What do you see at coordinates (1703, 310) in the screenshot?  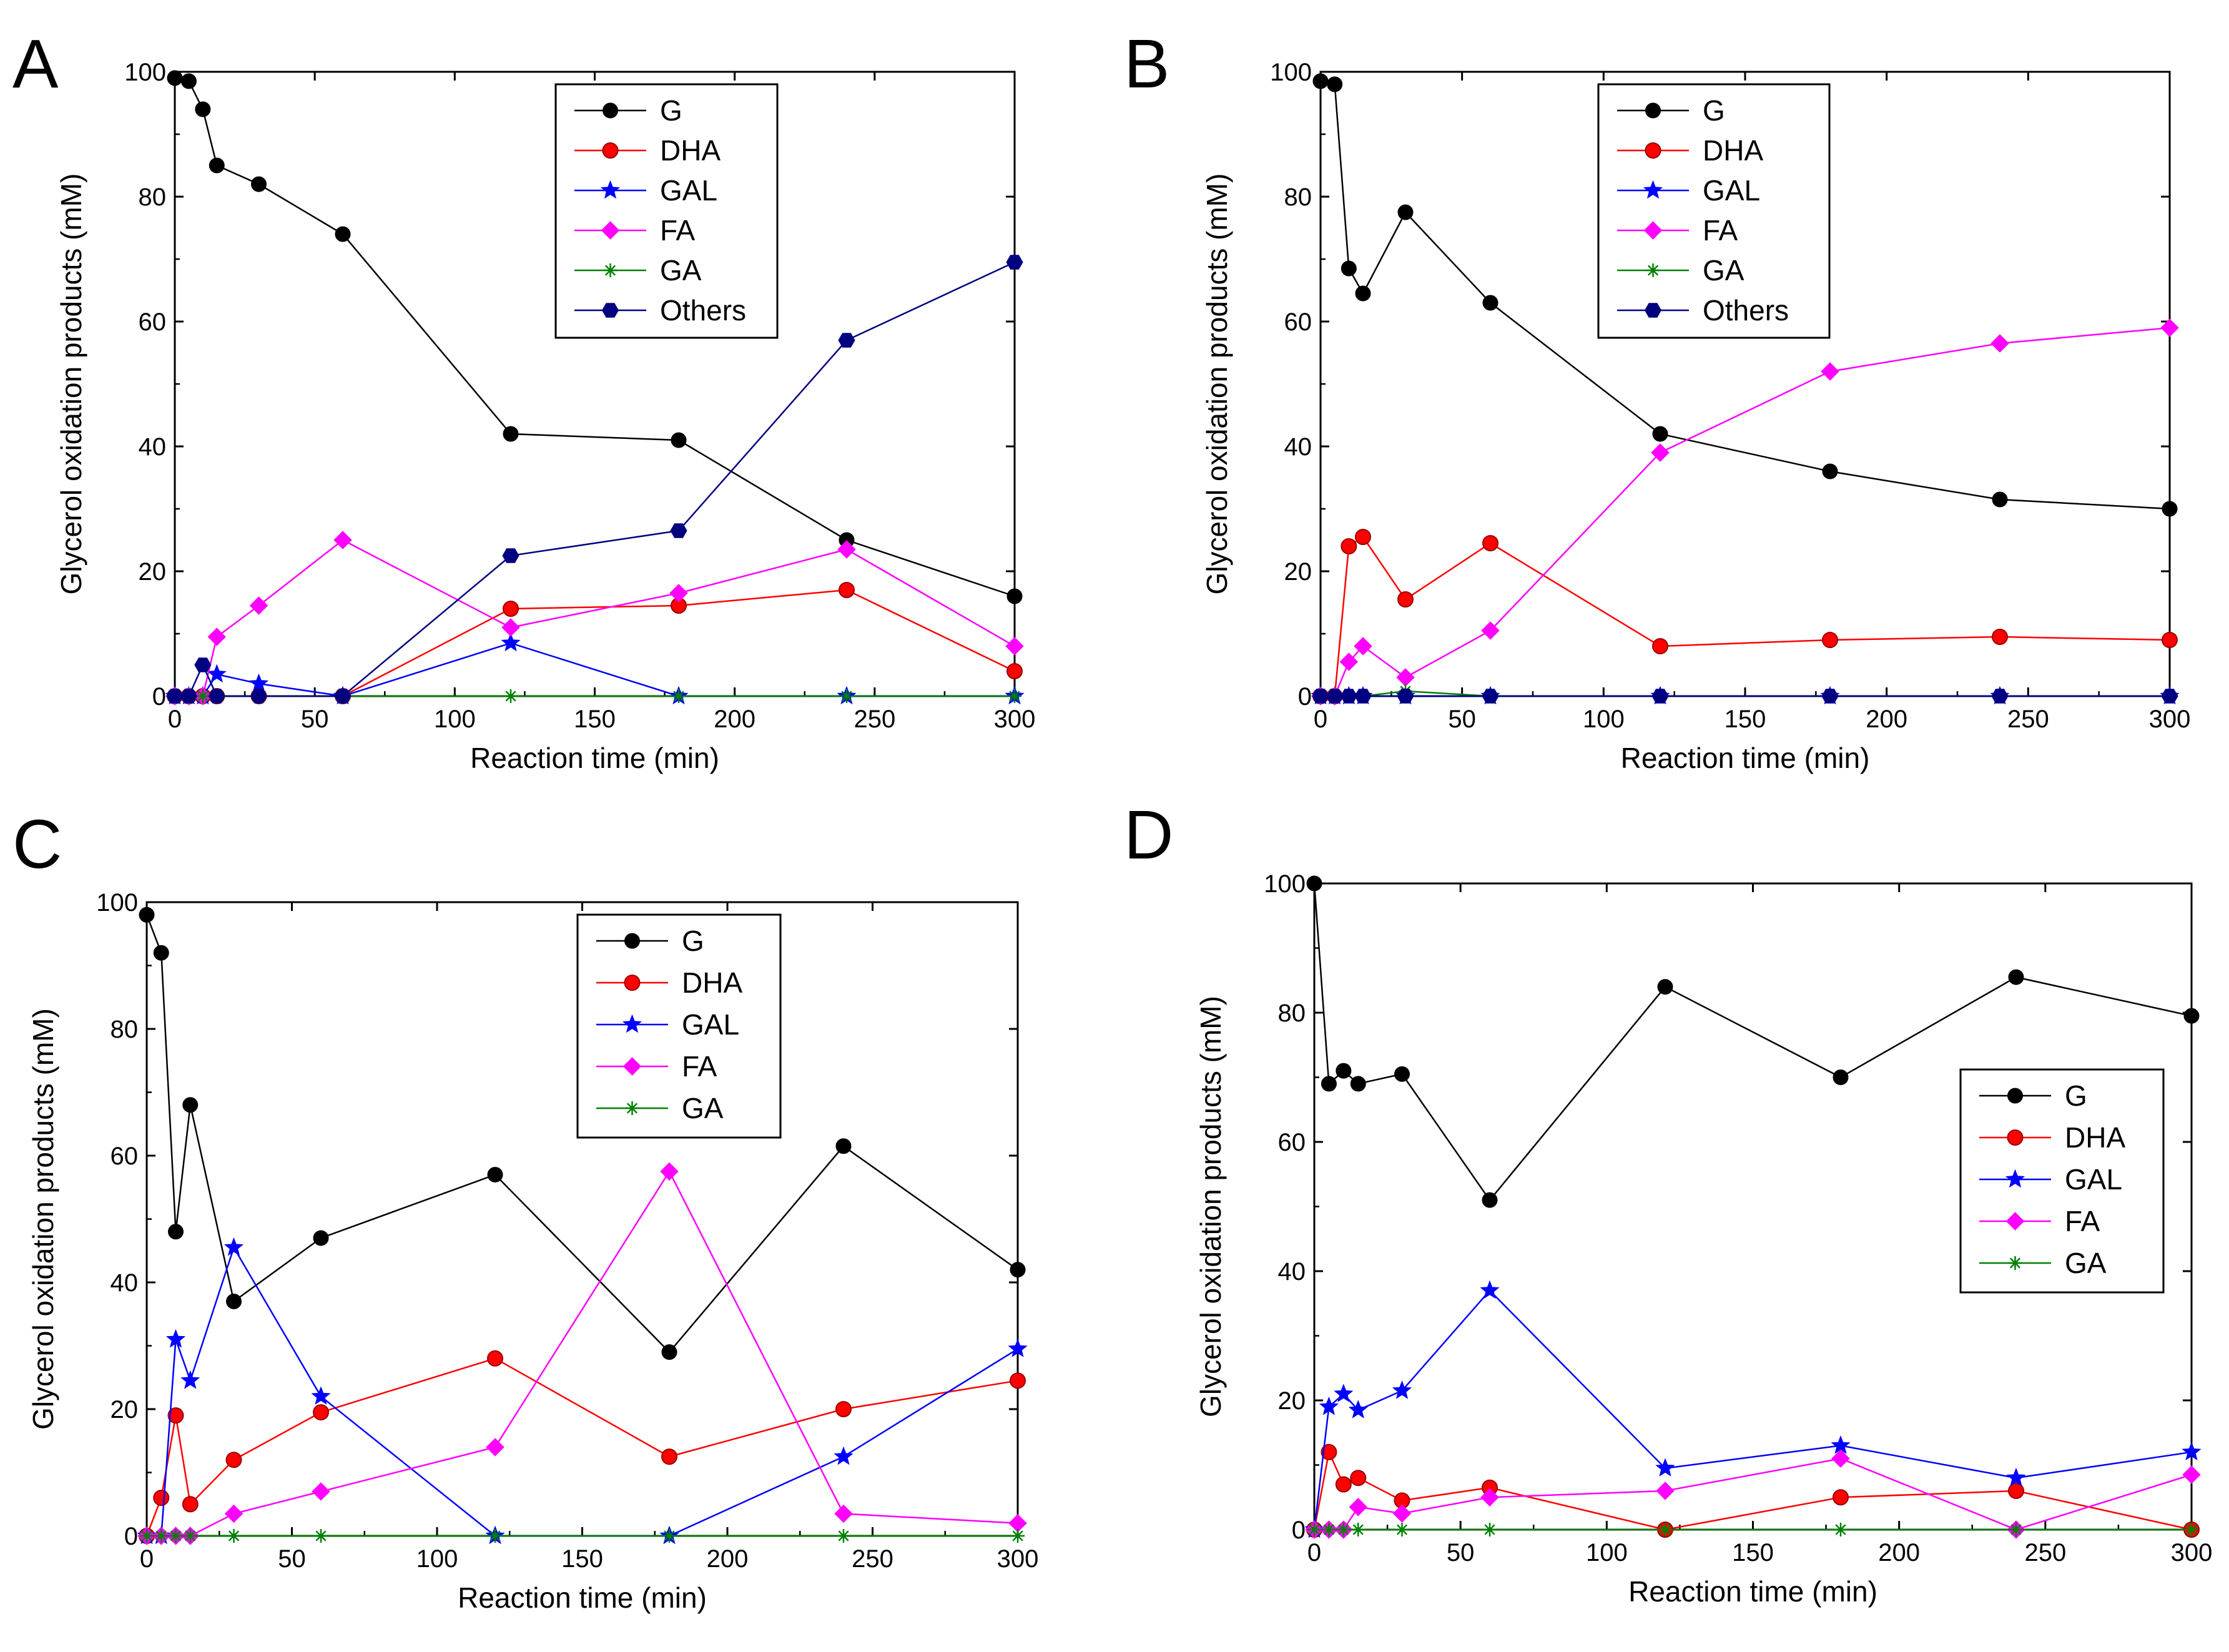 I see `legend-entry-others: Others` at bounding box center [1703, 310].